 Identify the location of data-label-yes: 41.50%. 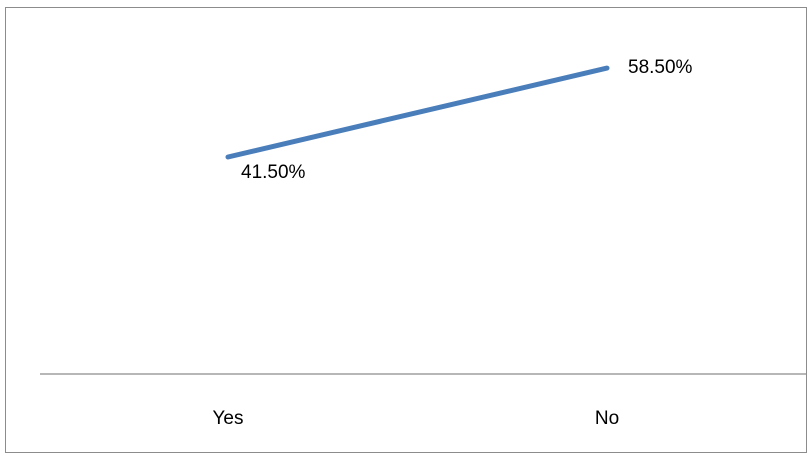
(273, 172).